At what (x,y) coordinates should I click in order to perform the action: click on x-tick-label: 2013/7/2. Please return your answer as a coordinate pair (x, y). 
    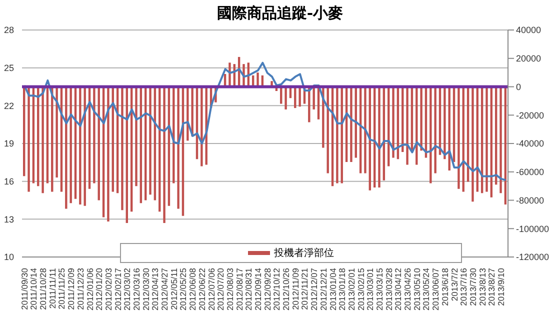
    Looking at the image, I should click on (454, 285).